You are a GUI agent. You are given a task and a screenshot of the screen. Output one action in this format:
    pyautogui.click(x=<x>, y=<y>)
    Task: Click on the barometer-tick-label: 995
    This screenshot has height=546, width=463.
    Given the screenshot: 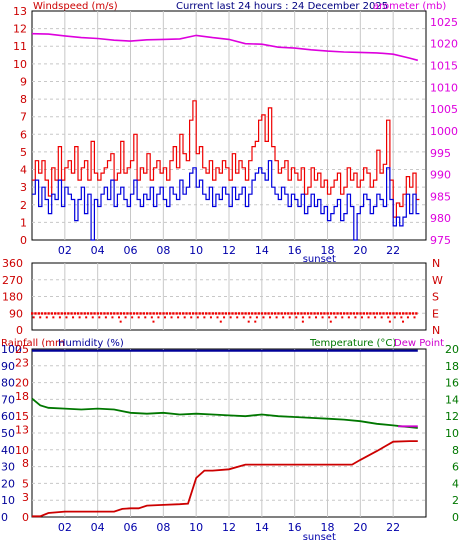 What is the action you would take?
    pyautogui.click(x=440, y=153)
    